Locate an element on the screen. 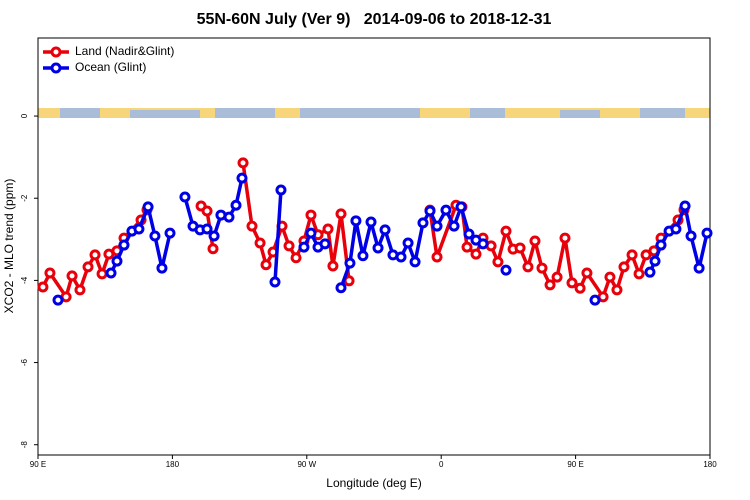 The height and width of the screenshot is (500, 750). y-tick-label: -8 is located at coordinates (24, 445).